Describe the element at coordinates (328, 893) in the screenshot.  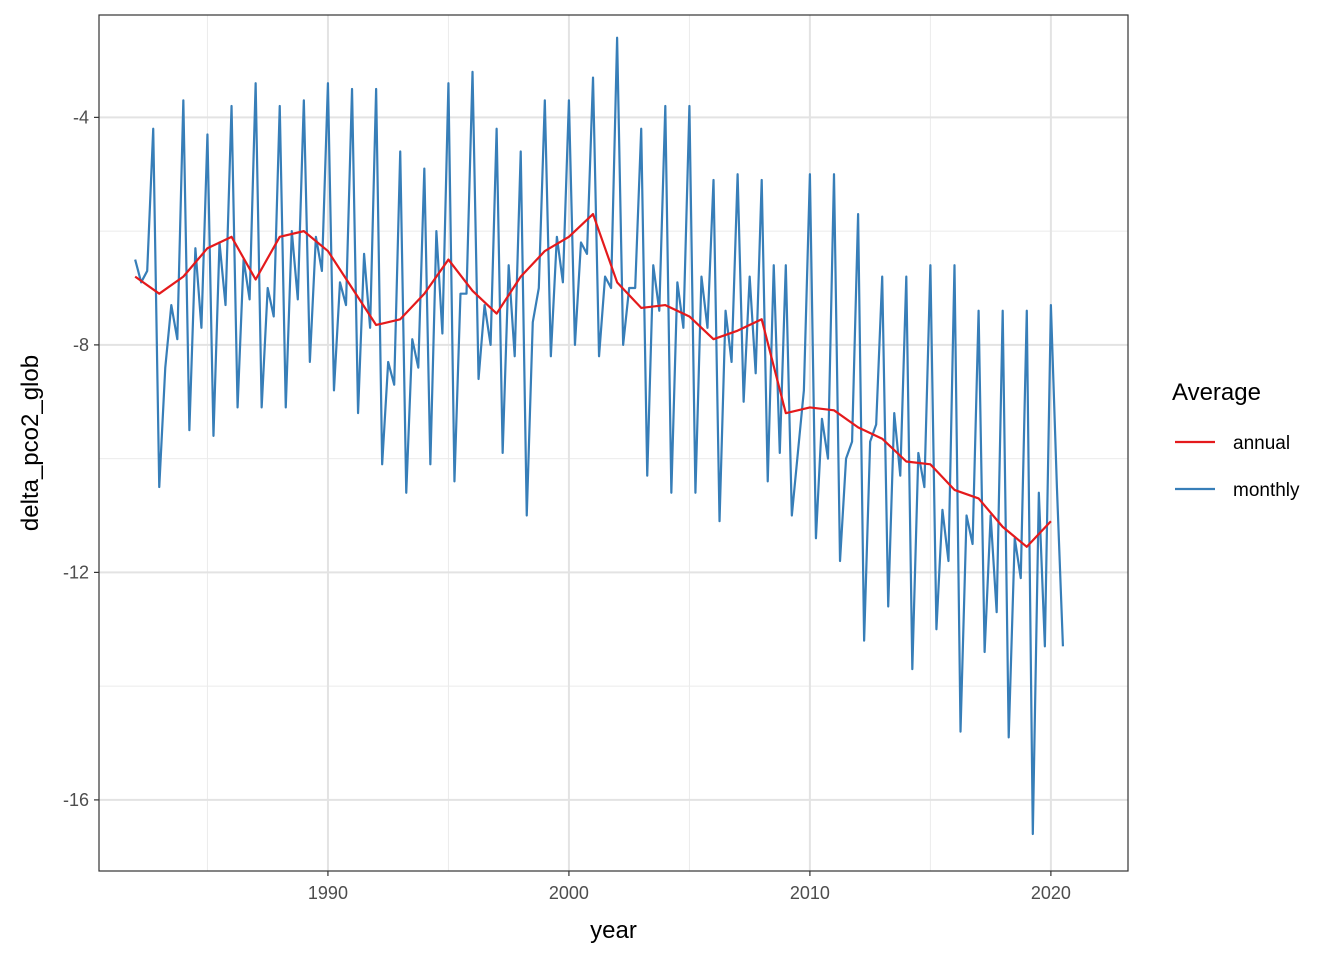
I see `x-tick-label: 1990` at that location.